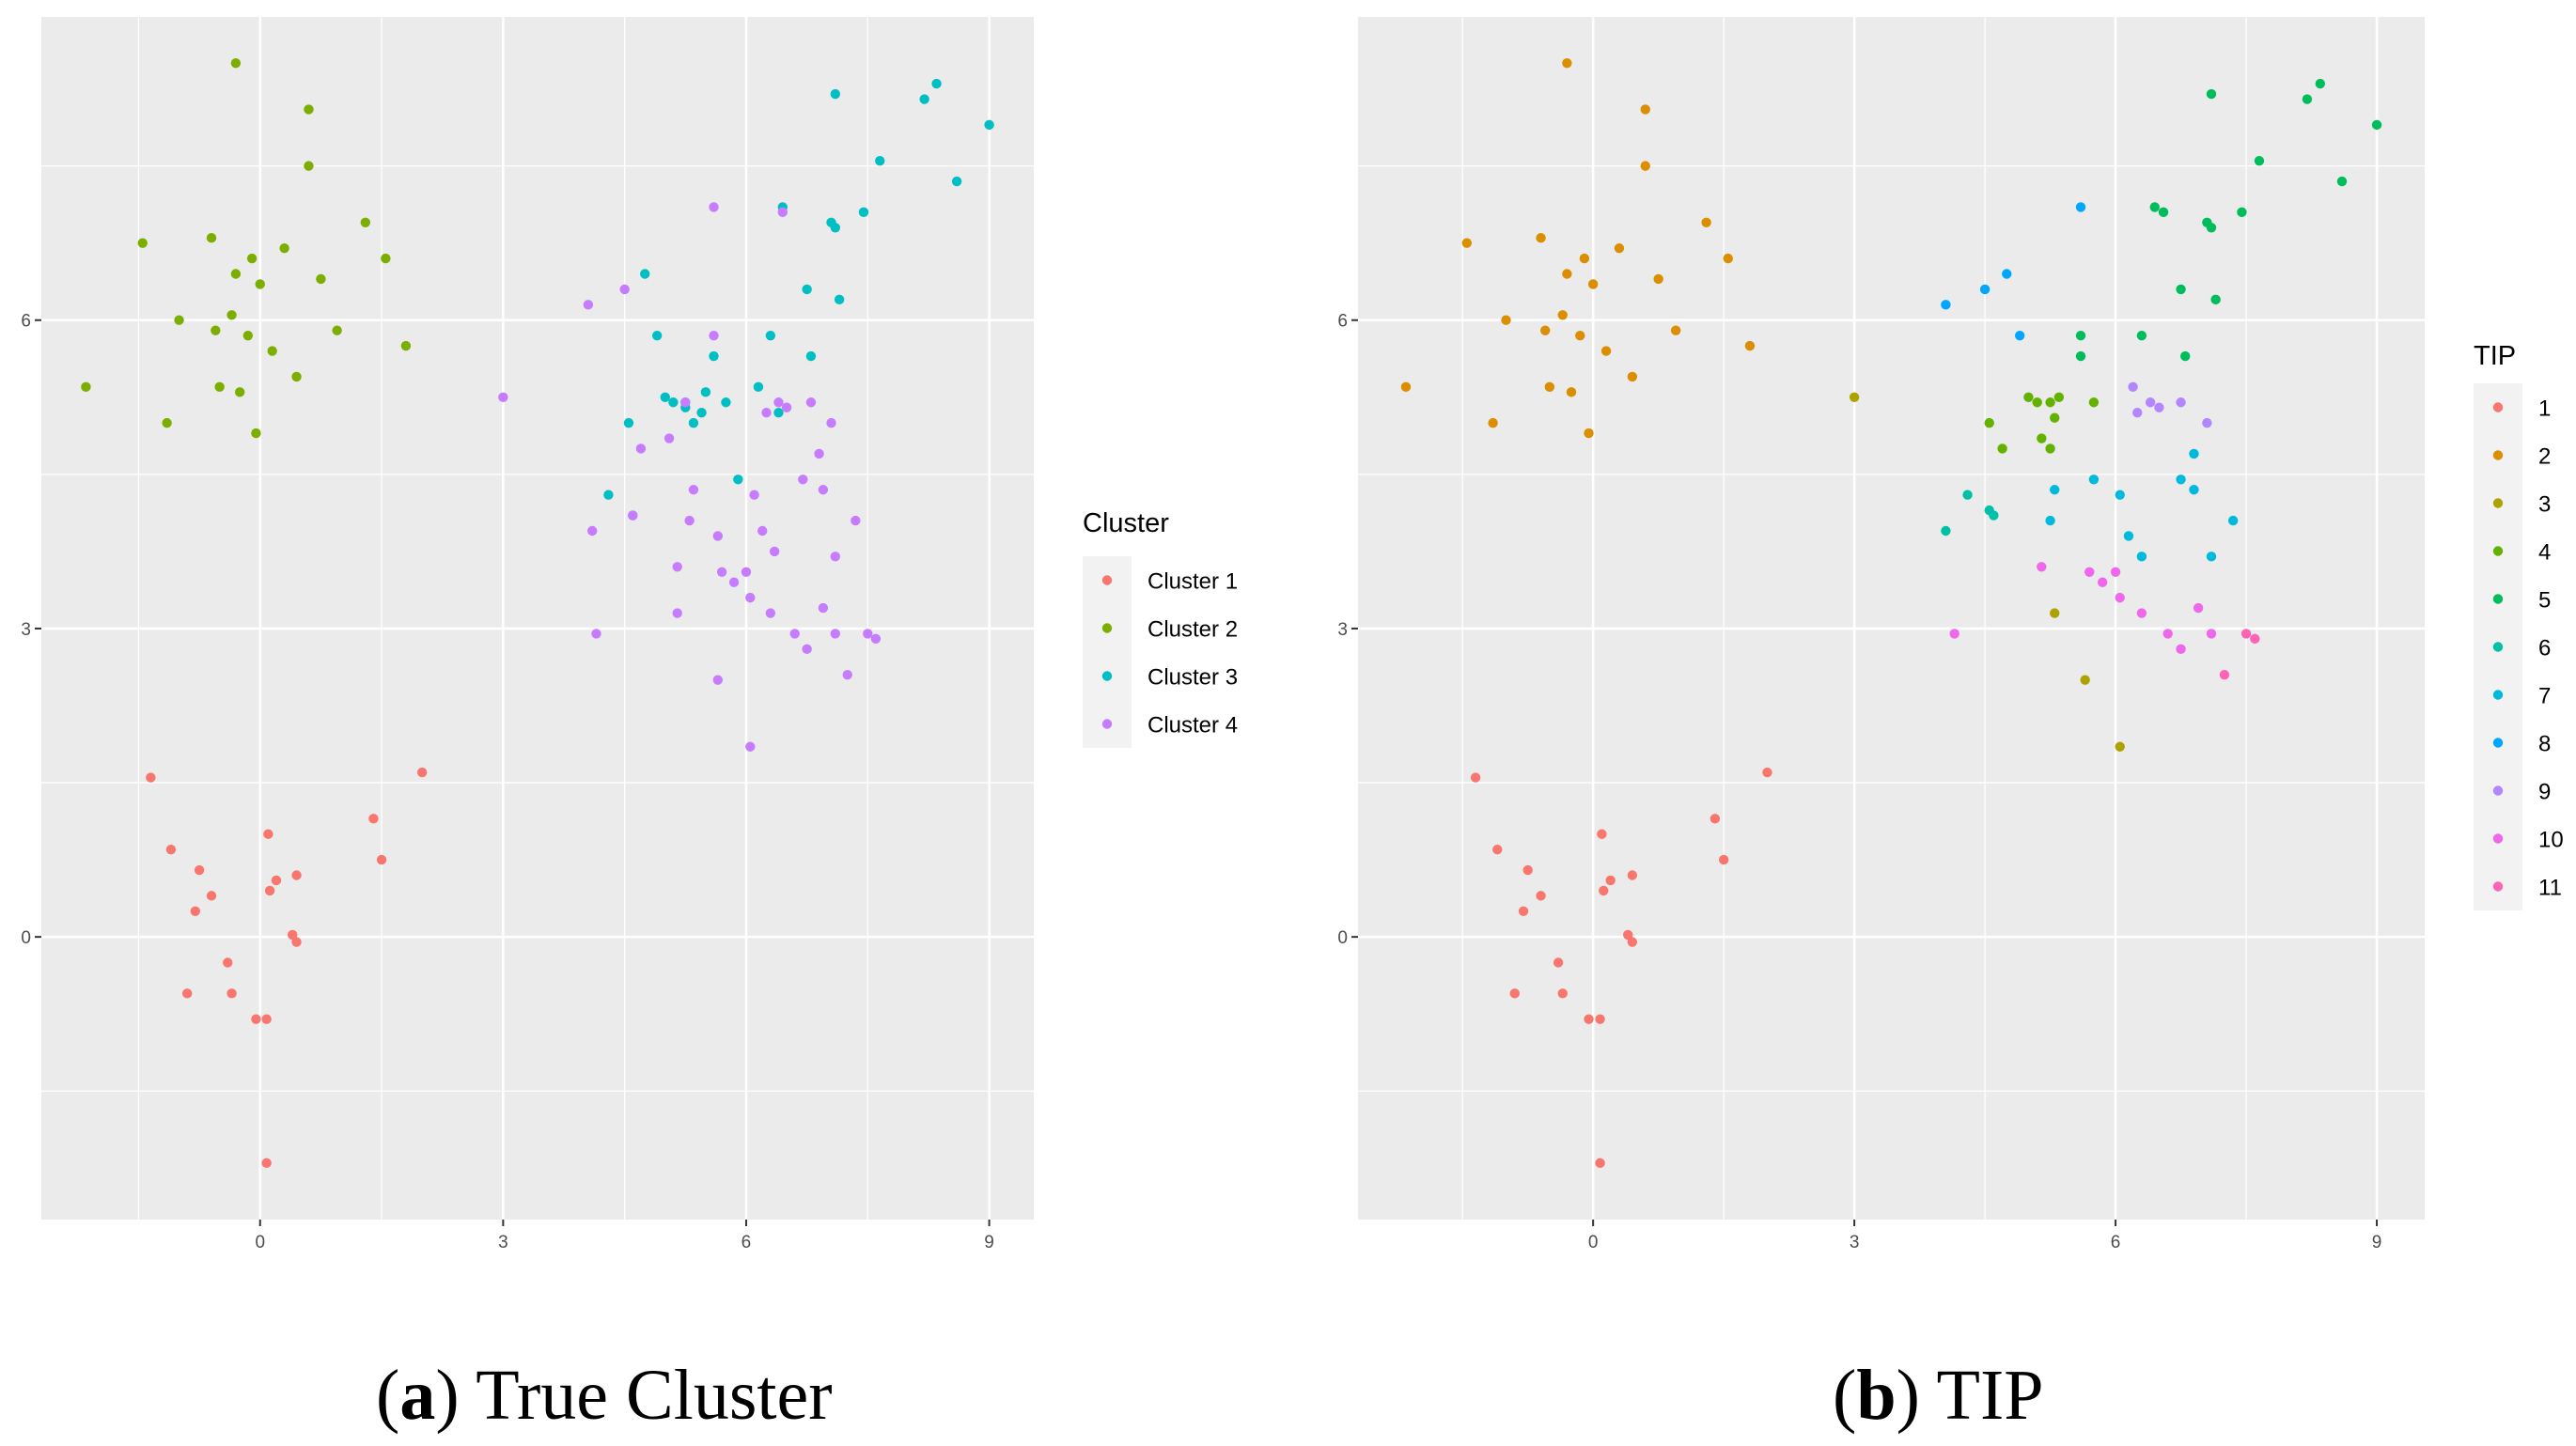 Image resolution: width=2576 pixels, height=1446 pixels. What do you see at coordinates (604, 1395) in the screenshot?
I see `caption-a: (a) True Cluster` at bounding box center [604, 1395].